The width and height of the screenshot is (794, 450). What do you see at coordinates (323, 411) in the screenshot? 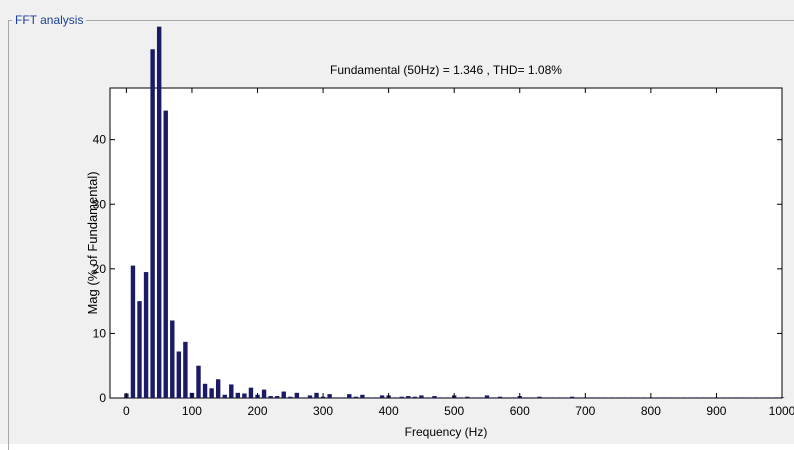
I see `x-tick-label-300: 300` at bounding box center [323, 411].